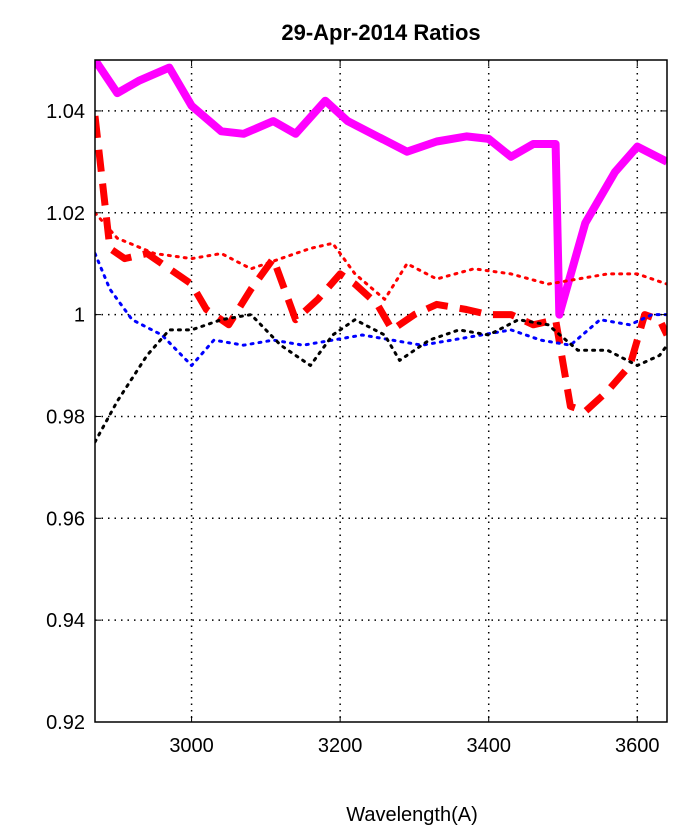 The width and height of the screenshot is (677, 835). What do you see at coordinates (65, 723) in the screenshot?
I see `y-tick-label: 0.92` at bounding box center [65, 723].